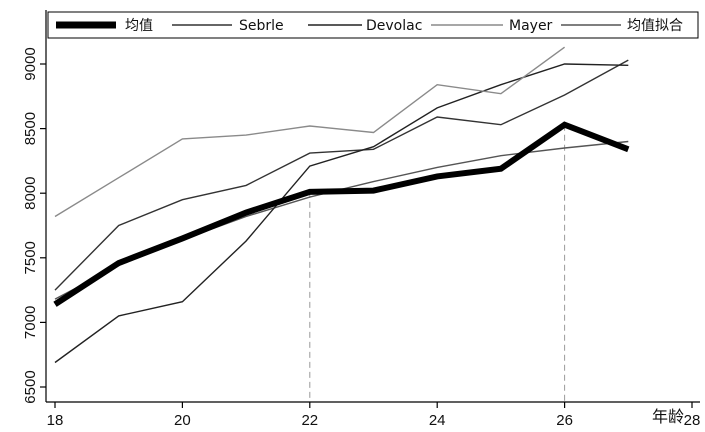  What do you see at coordinates (437, 420) in the screenshot?
I see `x-tick-label: 24` at bounding box center [437, 420].